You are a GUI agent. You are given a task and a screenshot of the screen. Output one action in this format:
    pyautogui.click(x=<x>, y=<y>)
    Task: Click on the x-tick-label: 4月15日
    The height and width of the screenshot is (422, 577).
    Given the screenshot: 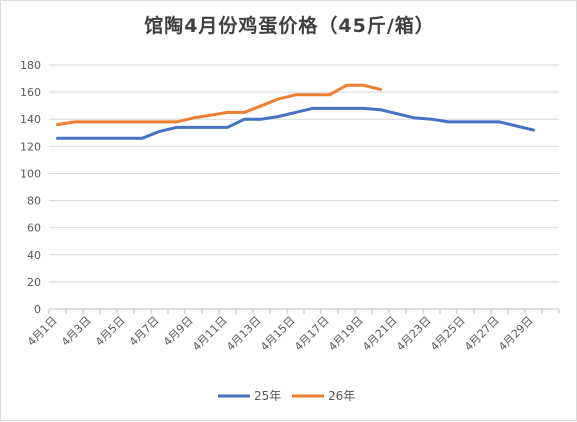 What is the action you would take?
    pyautogui.click(x=278, y=334)
    